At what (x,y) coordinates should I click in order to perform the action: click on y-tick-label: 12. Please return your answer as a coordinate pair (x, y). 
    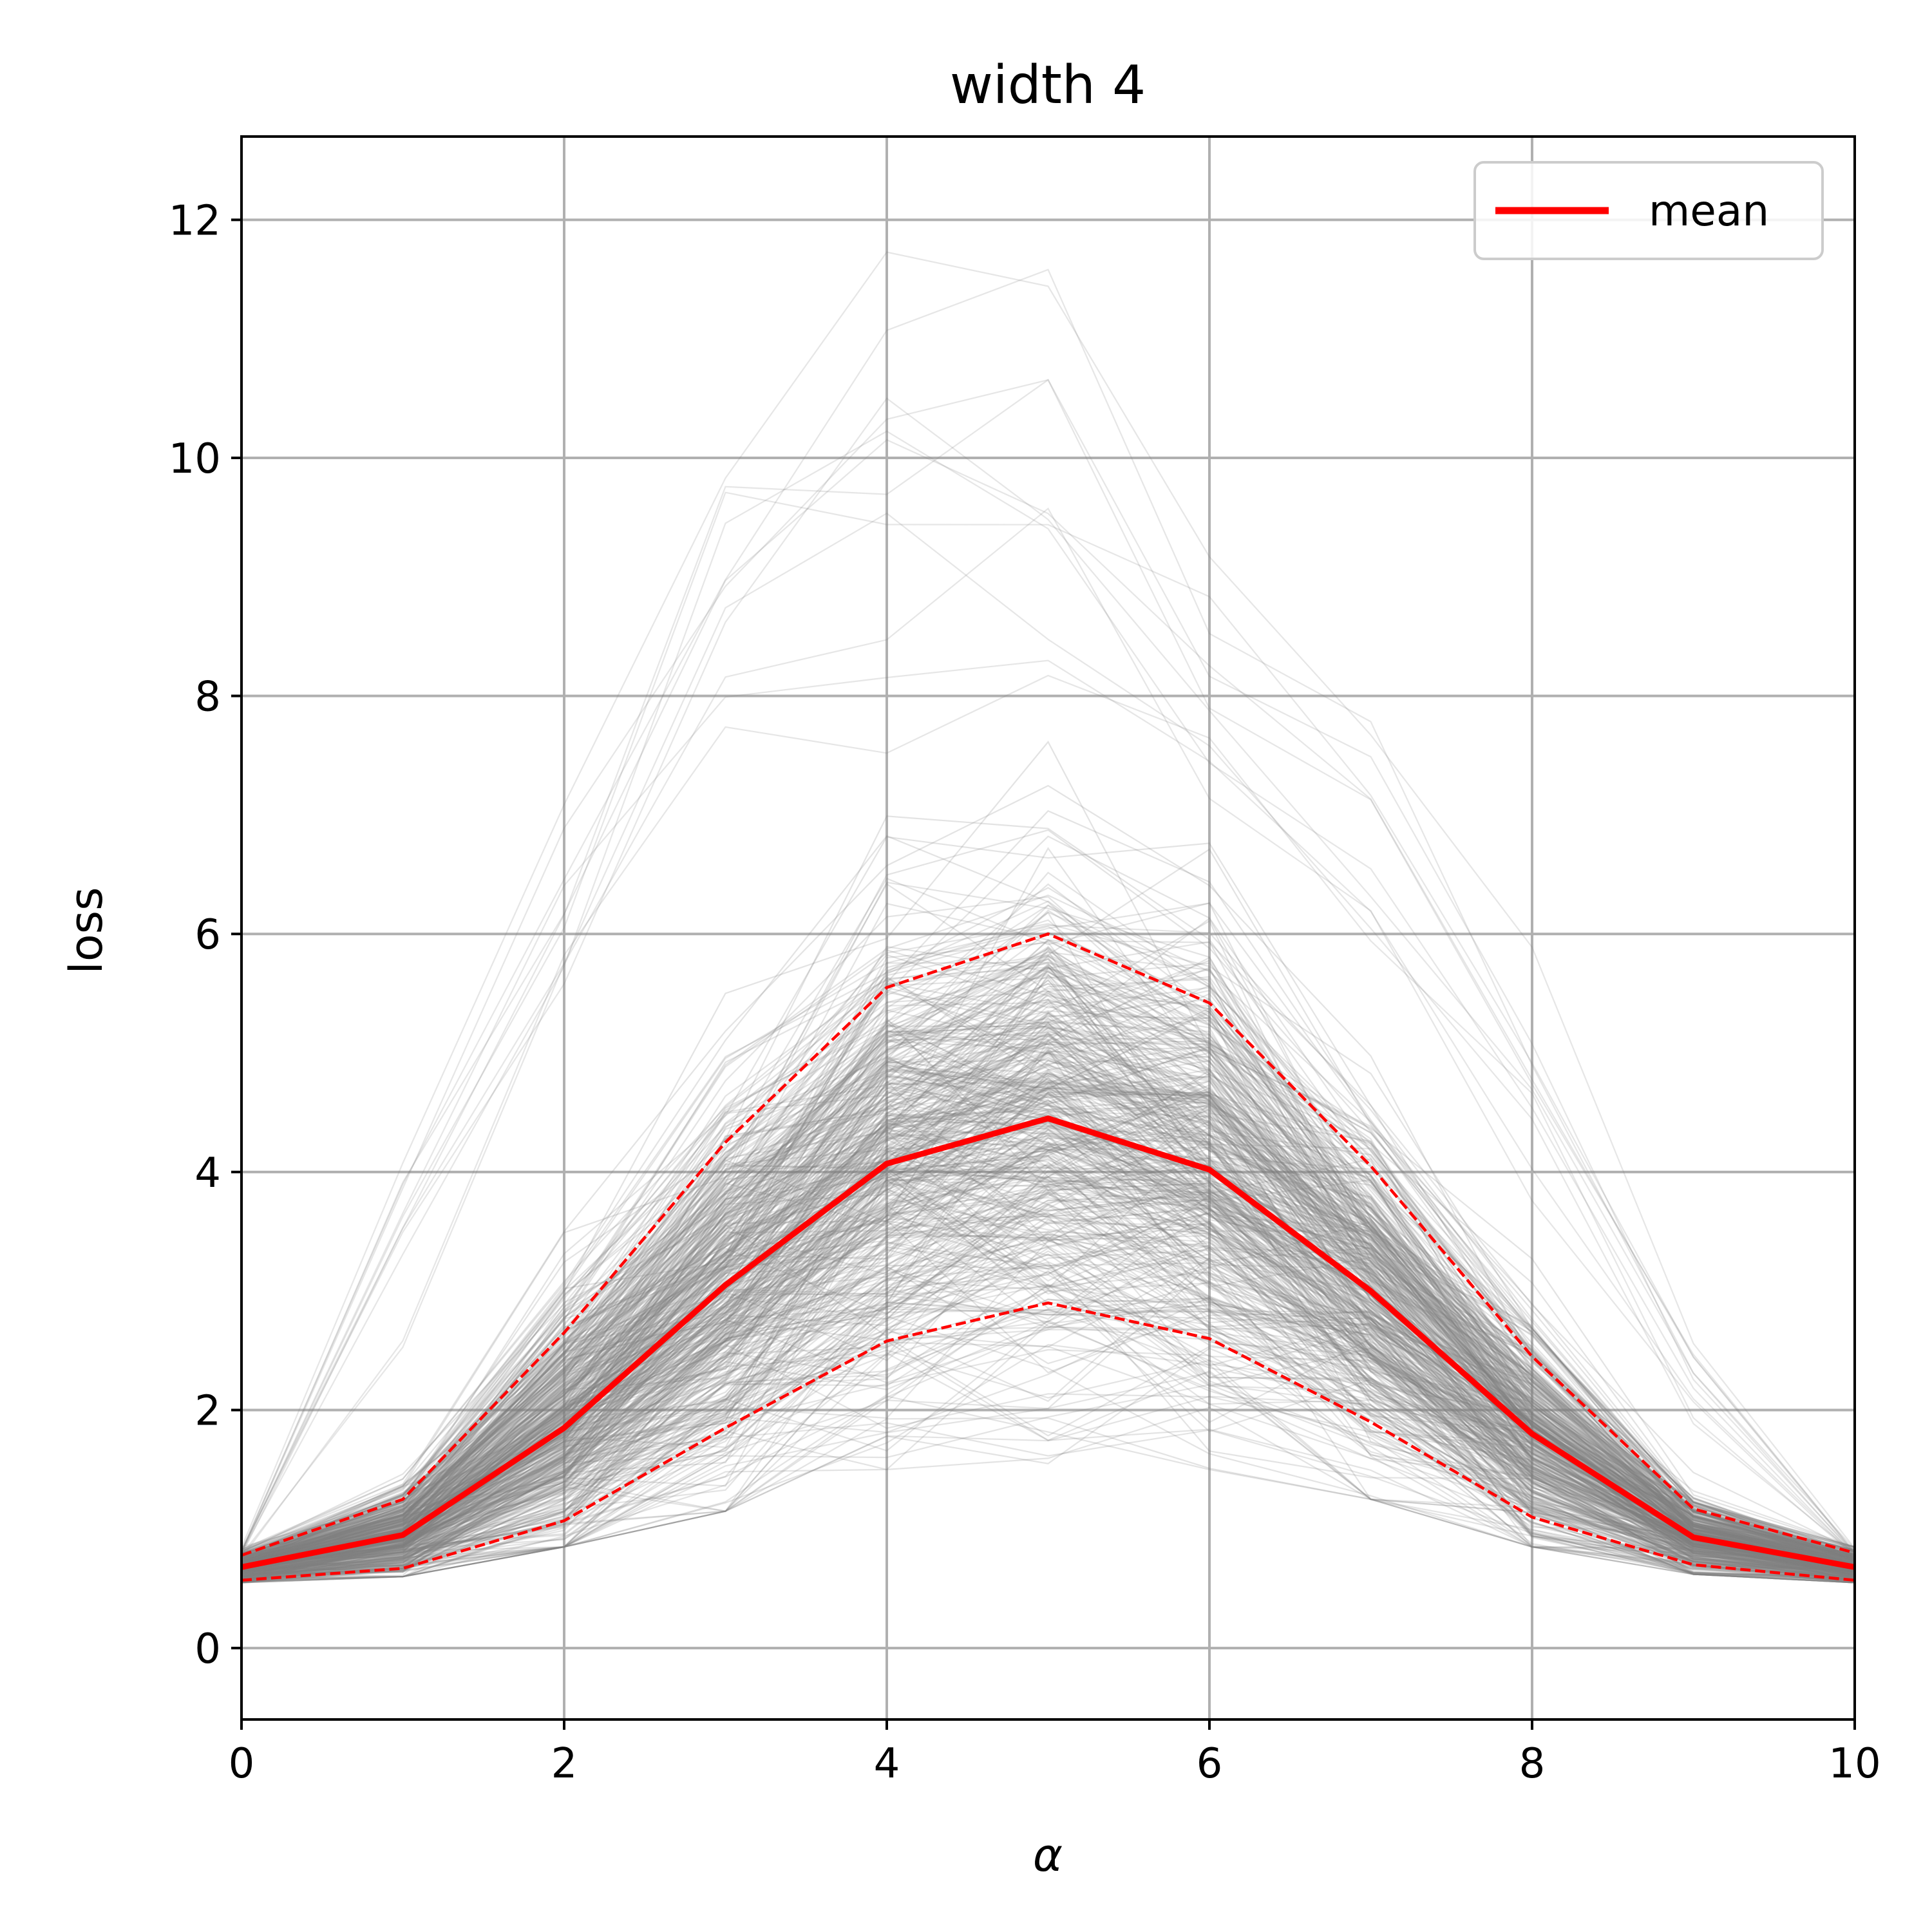
    Looking at the image, I should click on (195, 221).